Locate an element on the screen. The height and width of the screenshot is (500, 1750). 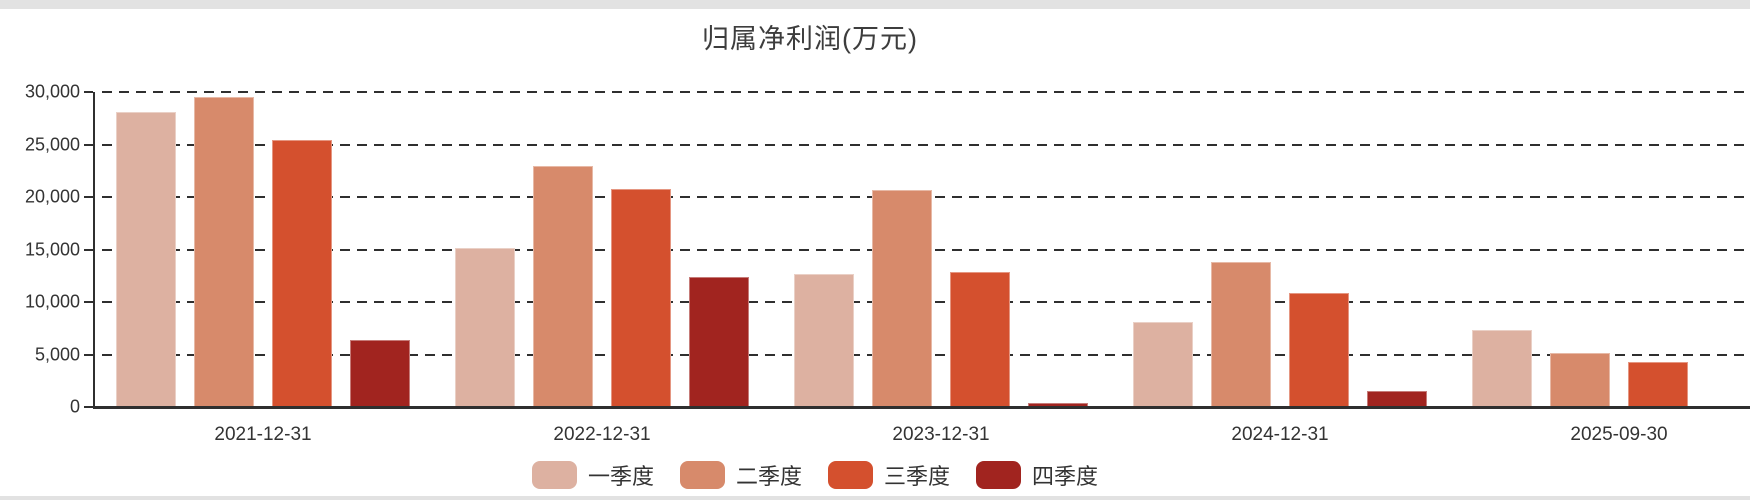
y-tick-label: 30,000 is located at coordinates (52, 91).